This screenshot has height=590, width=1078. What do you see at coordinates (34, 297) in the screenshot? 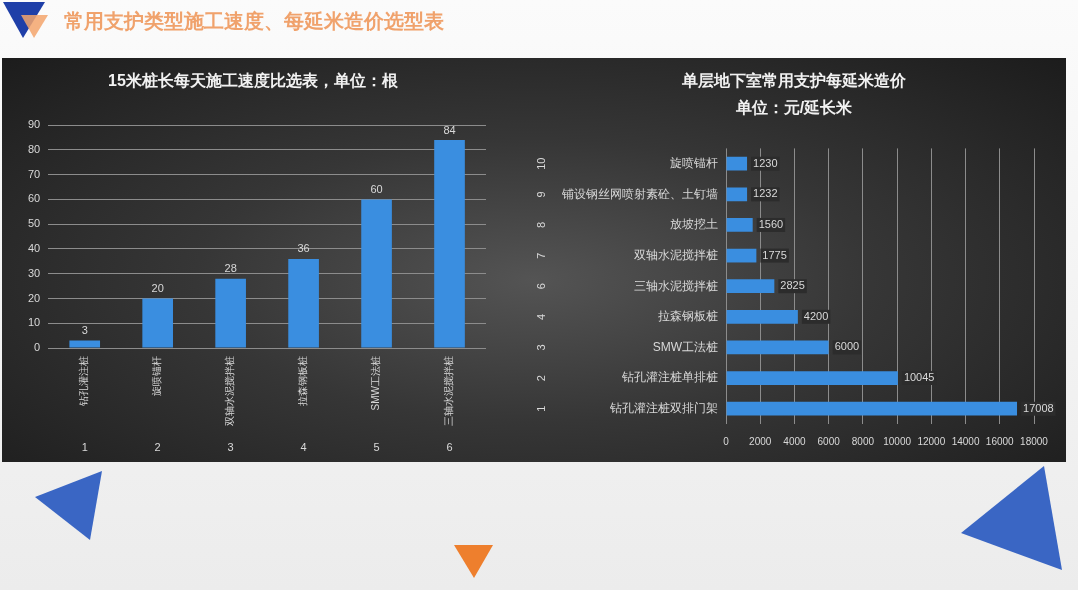
I see `y-tick-label: 20` at bounding box center [34, 297].